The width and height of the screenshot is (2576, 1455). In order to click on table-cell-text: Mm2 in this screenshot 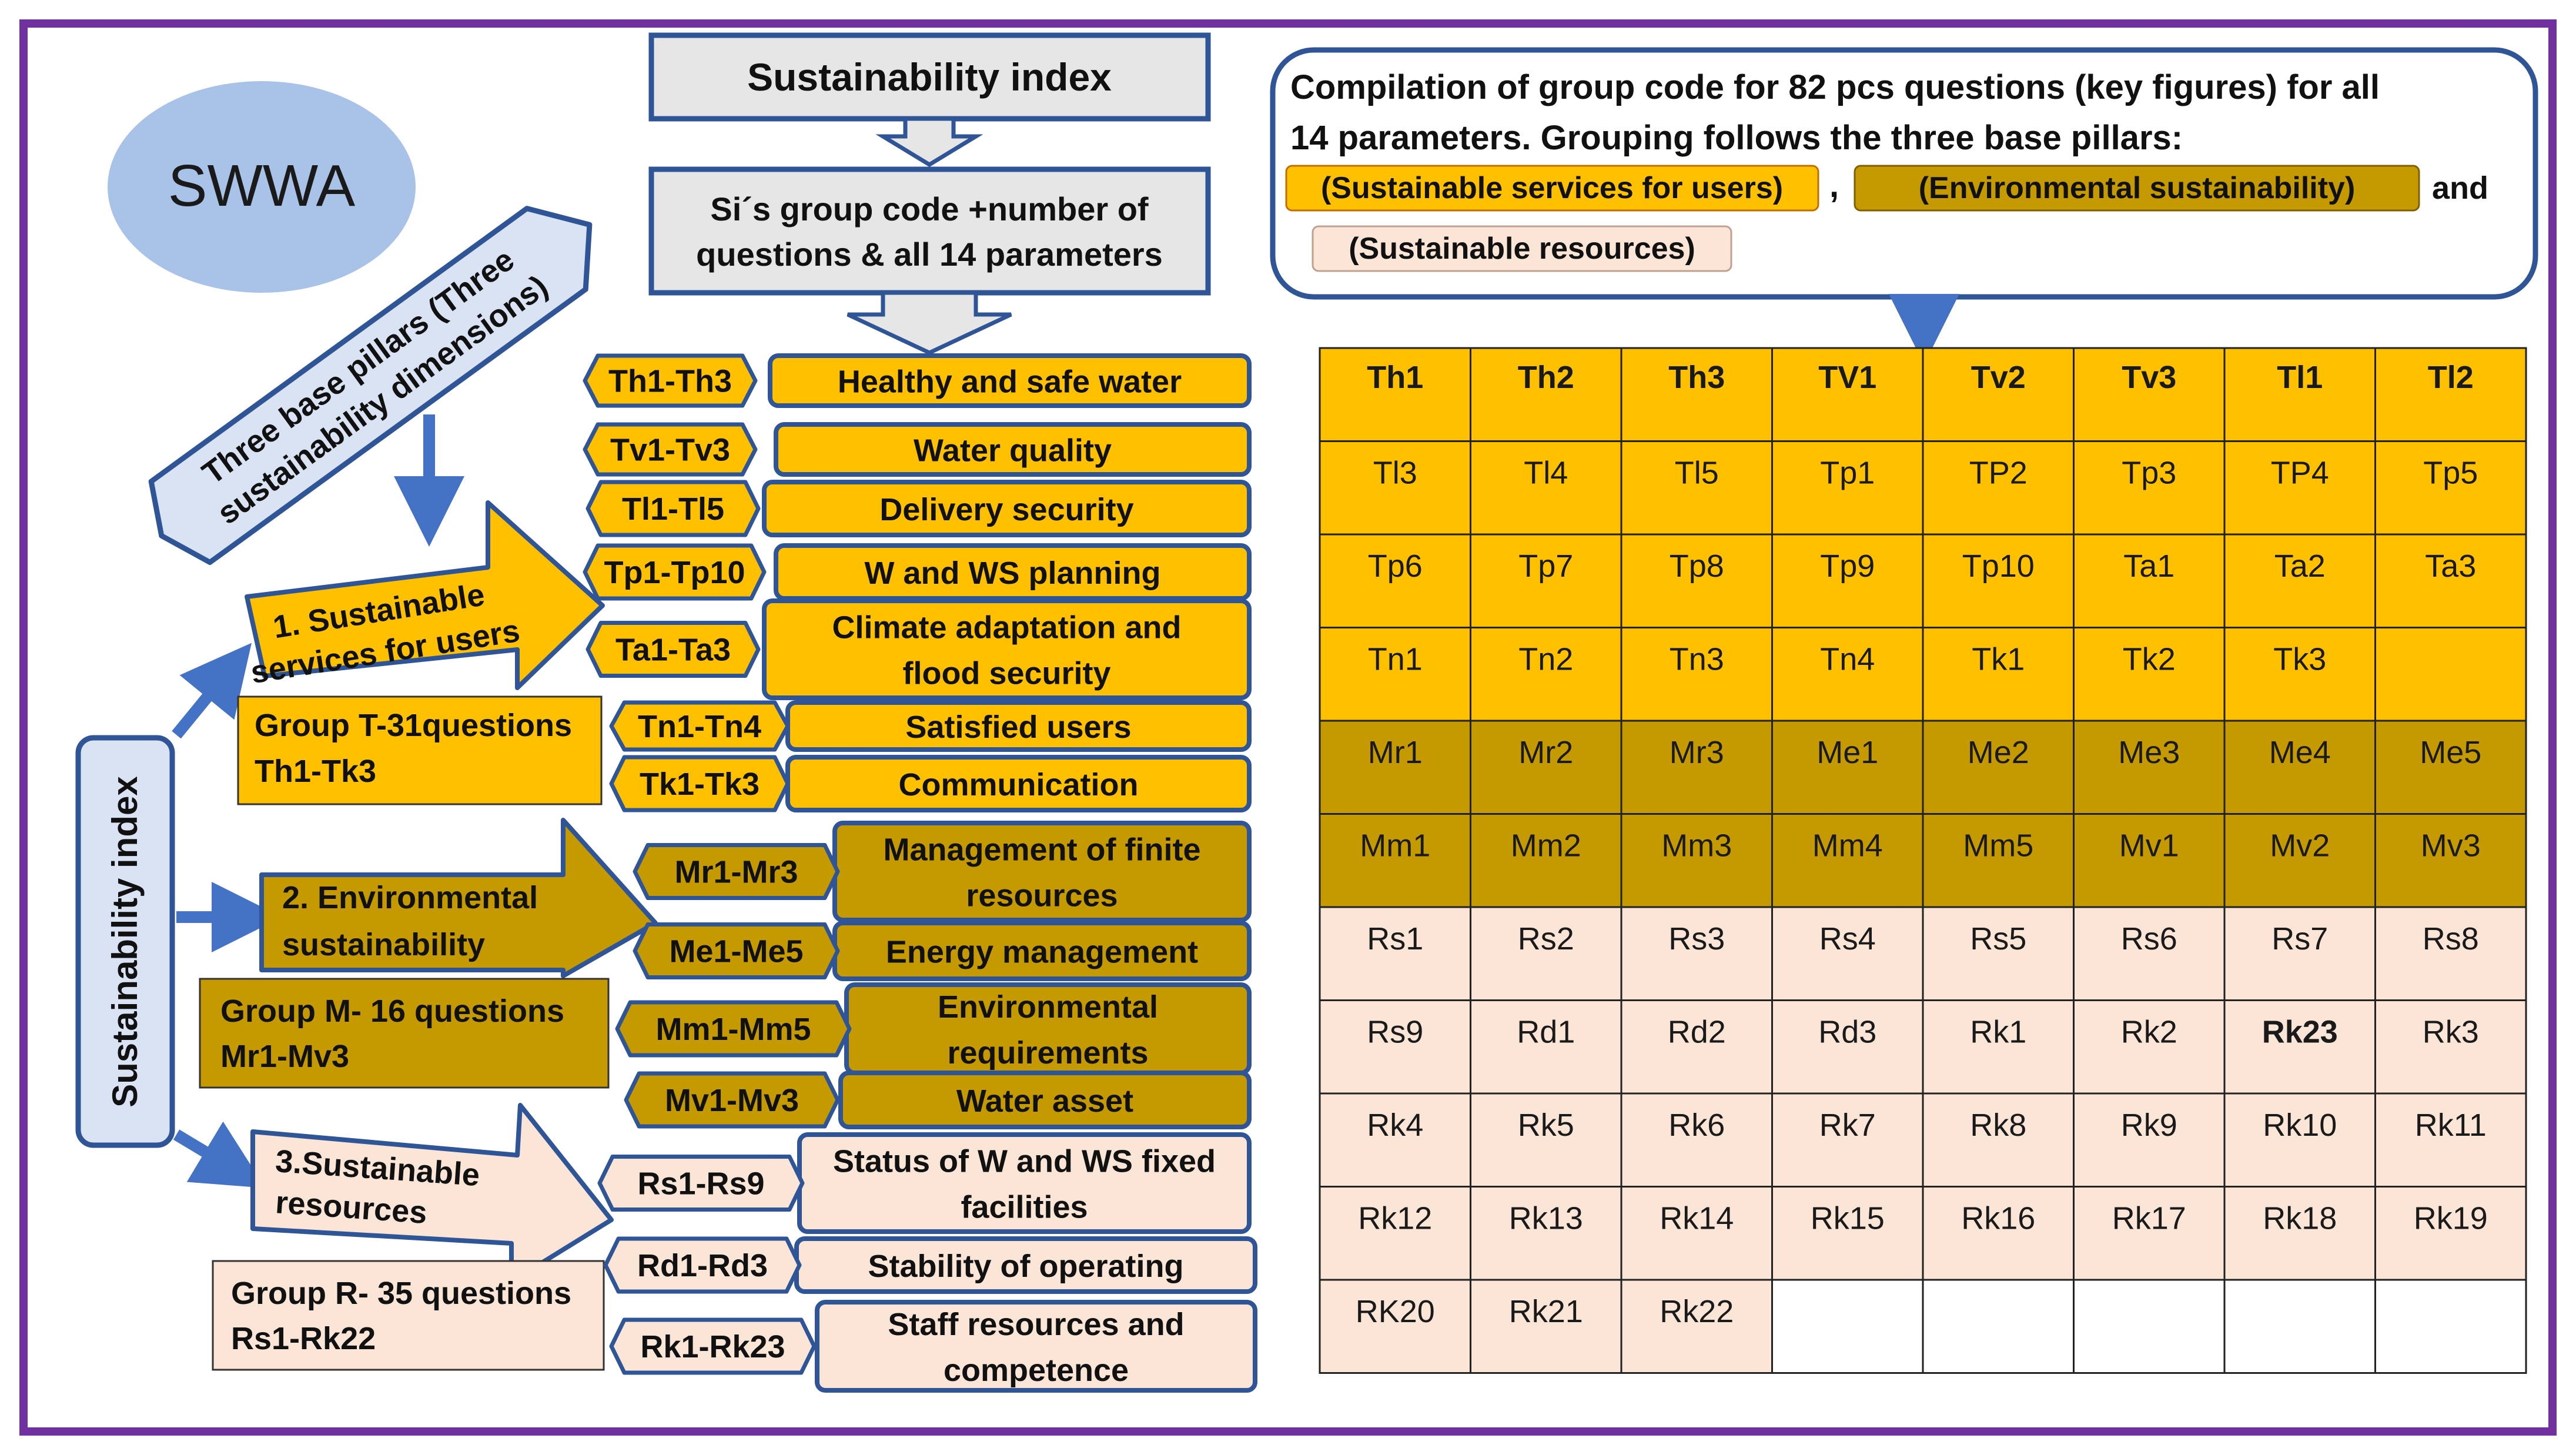, I will do `click(1546, 846)`.